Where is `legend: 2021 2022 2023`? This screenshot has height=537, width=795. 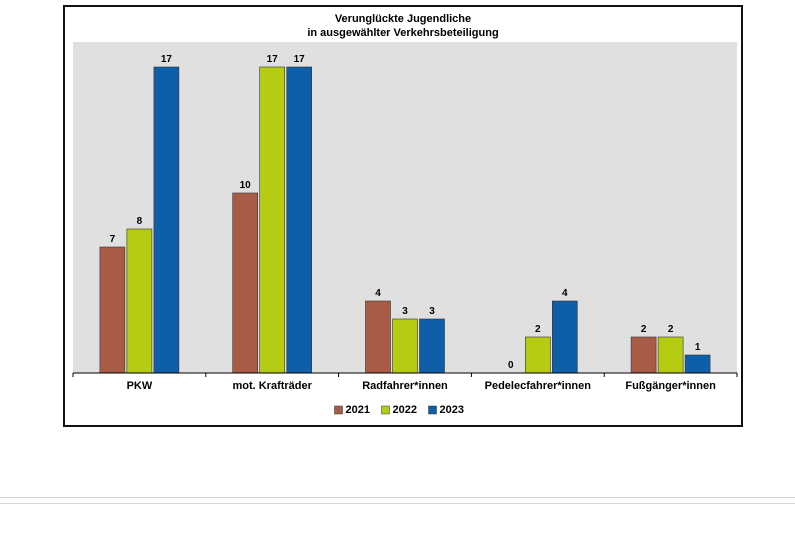 legend: 2021 2022 2023 is located at coordinates (399, 410).